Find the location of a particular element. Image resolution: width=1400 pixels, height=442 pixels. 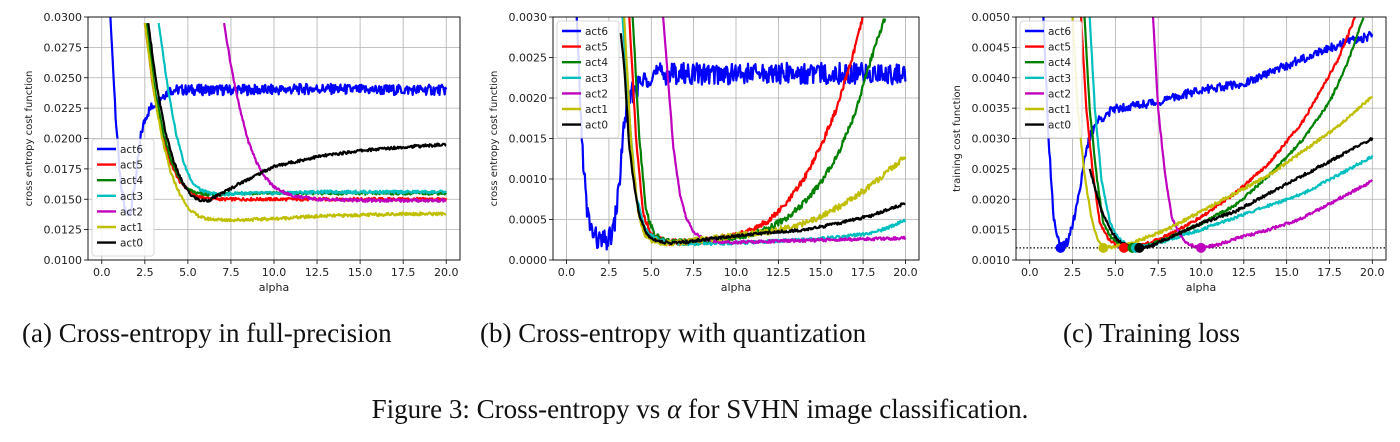

y-tick-label: 0.0040 is located at coordinates (991, 78).